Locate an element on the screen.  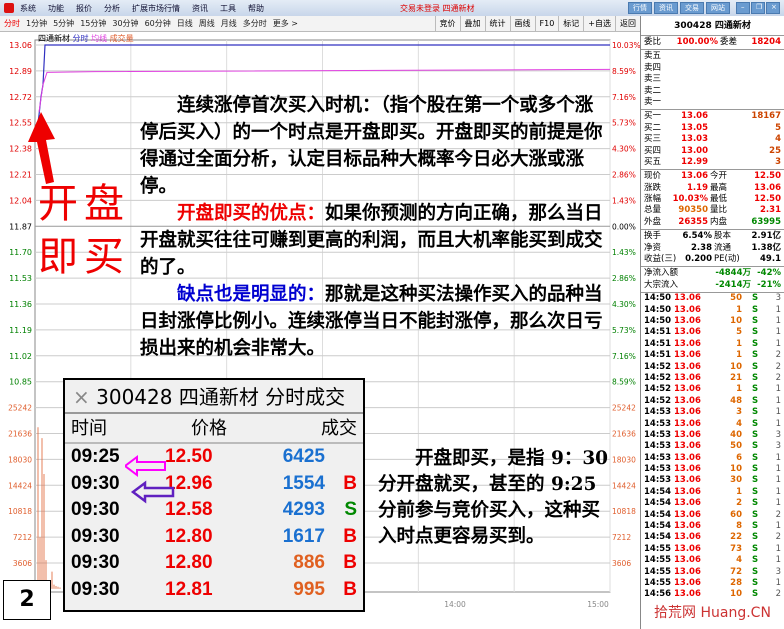
popup-volume: 4293 is located at coordinates (303, 509).